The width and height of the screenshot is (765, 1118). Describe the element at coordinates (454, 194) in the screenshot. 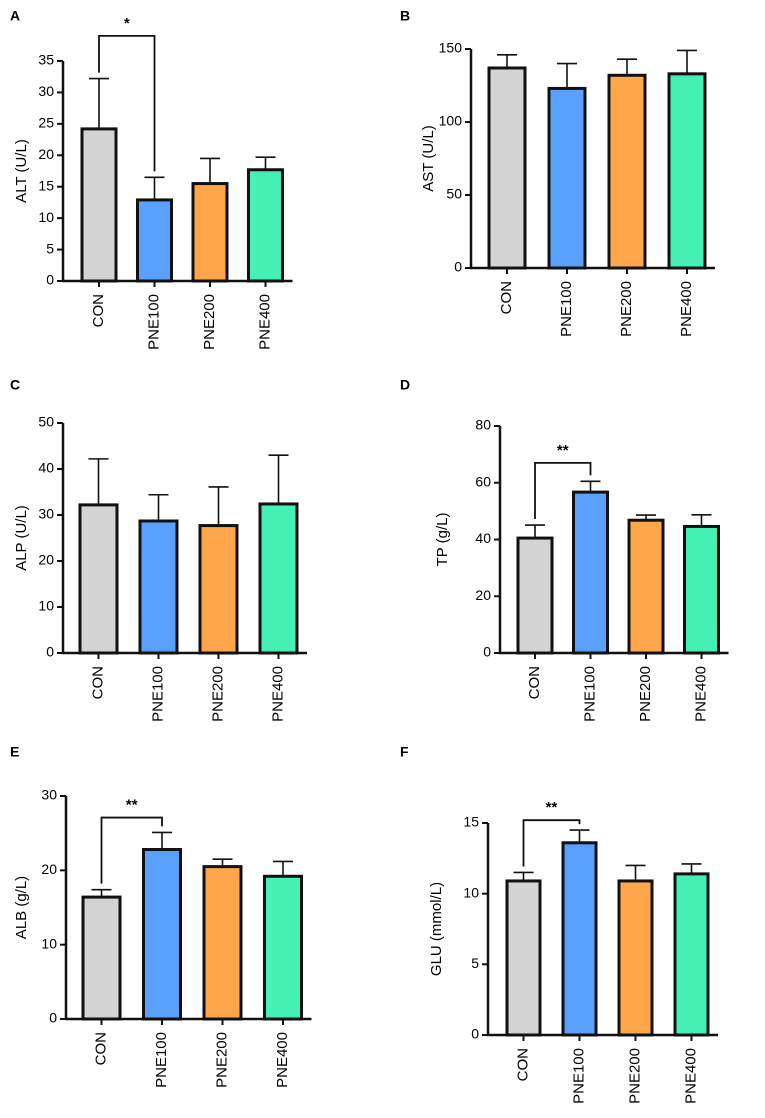

I see `y-tick-label: 50` at that location.